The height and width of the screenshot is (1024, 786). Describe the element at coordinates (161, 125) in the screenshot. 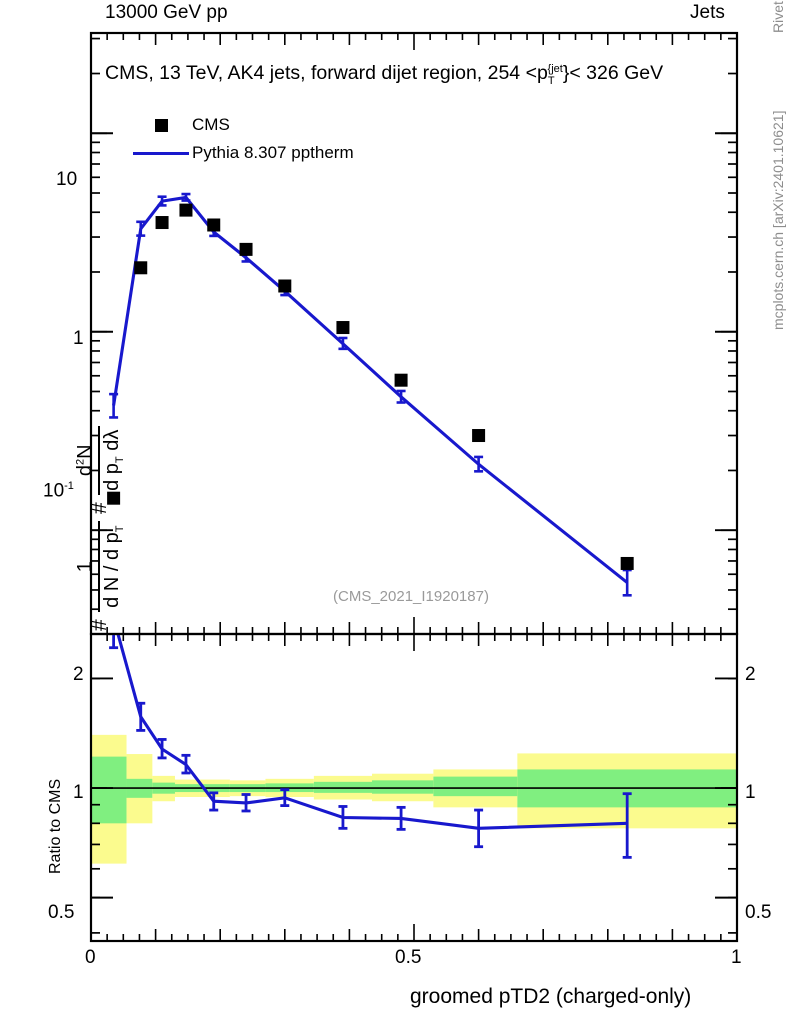

I see `legend-marker-square-icon` at that location.